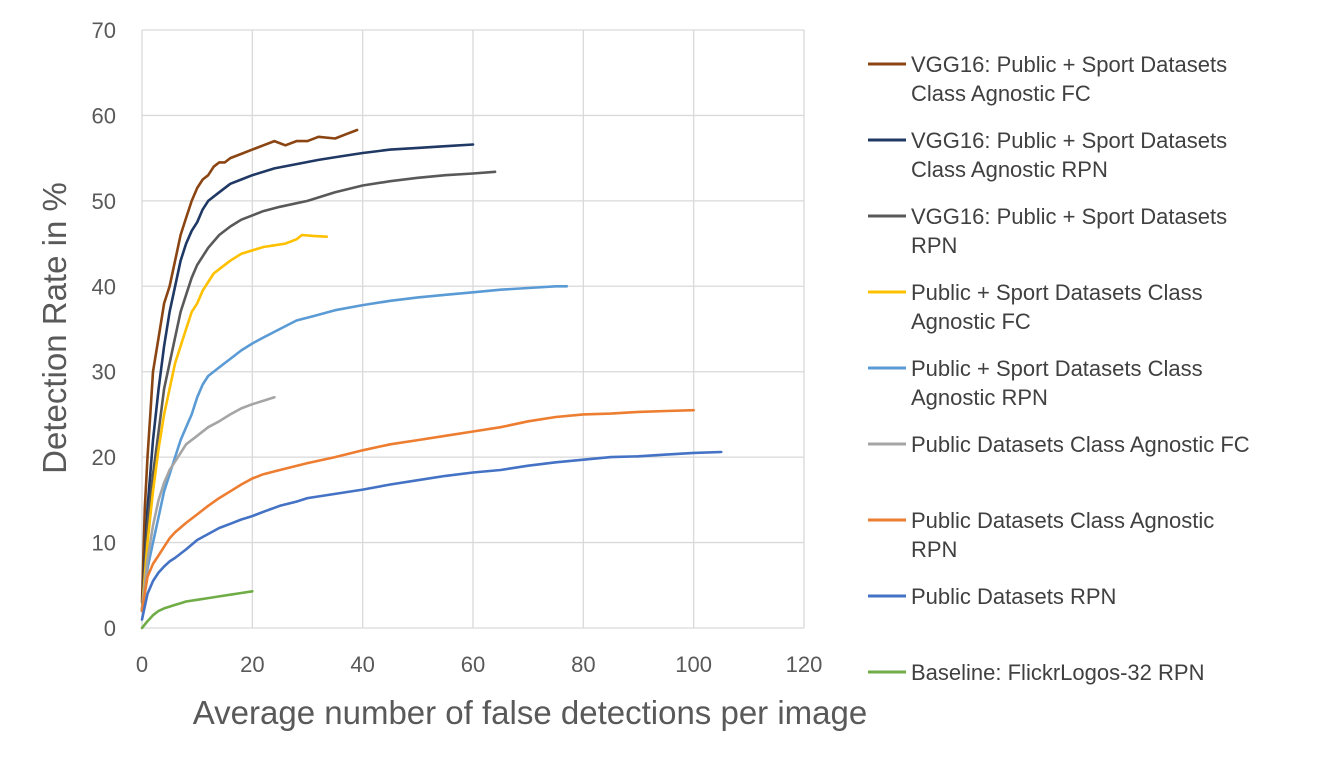 Image resolution: width=1321 pixels, height=764 pixels. Describe the element at coordinates (104, 30) in the screenshot. I see `y-tick-label: 70` at that location.